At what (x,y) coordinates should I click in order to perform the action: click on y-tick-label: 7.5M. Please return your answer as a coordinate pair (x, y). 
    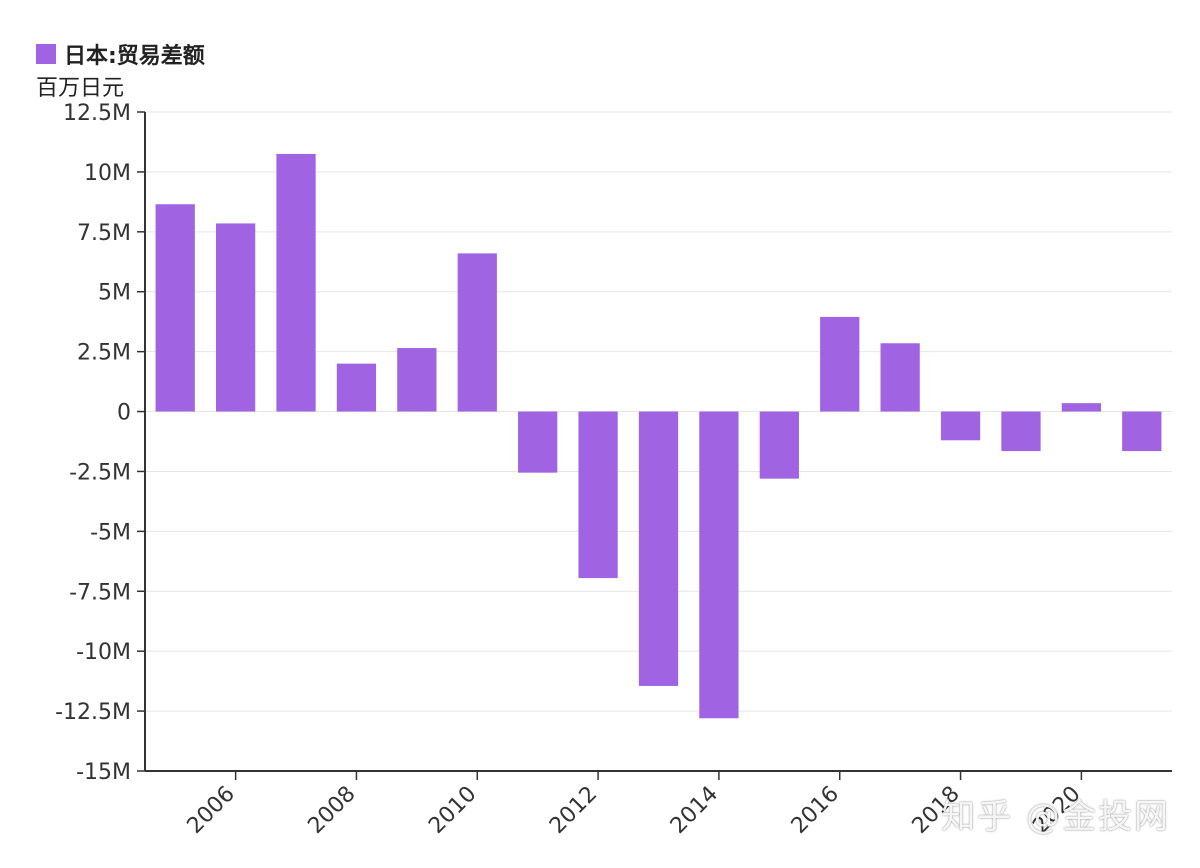
    Looking at the image, I should click on (104, 233).